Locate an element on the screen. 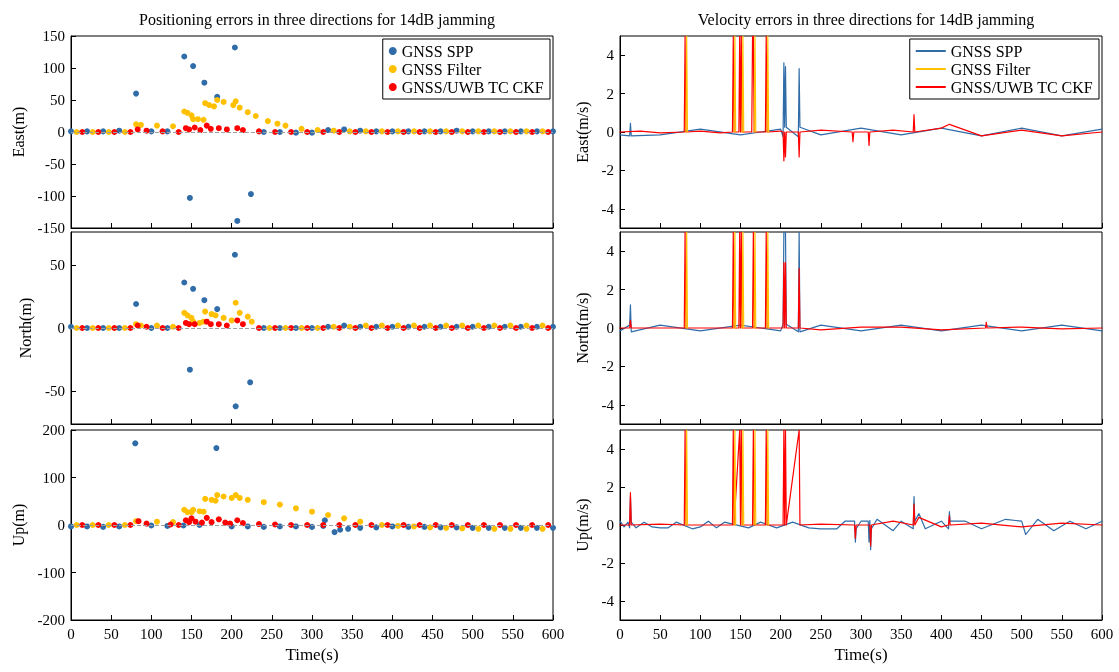 The height and width of the screenshot is (672, 1119). y-axis-title: Up(m/s) is located at coordinates (582, 525).